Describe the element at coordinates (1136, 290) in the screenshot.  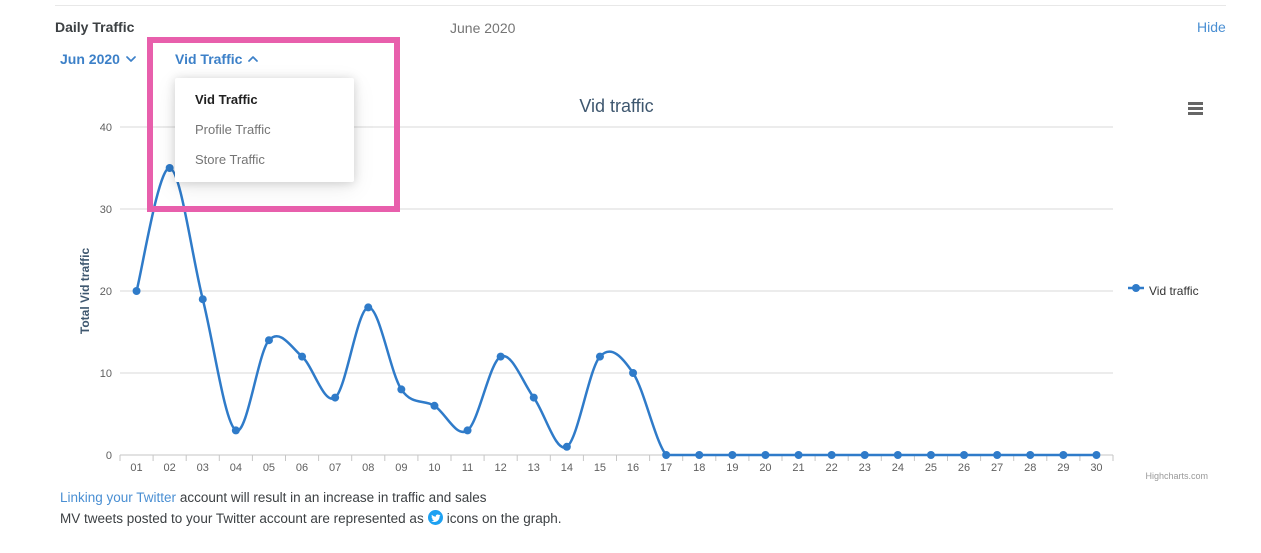
I see `legend-line-marker-icon` at that location.